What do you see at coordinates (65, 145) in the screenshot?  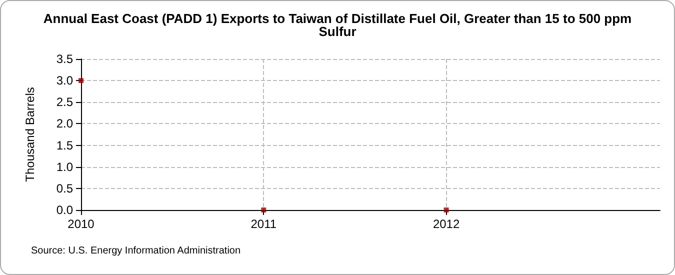 I see `y-tick-label: 1.5` at bounding box center [65, 145].